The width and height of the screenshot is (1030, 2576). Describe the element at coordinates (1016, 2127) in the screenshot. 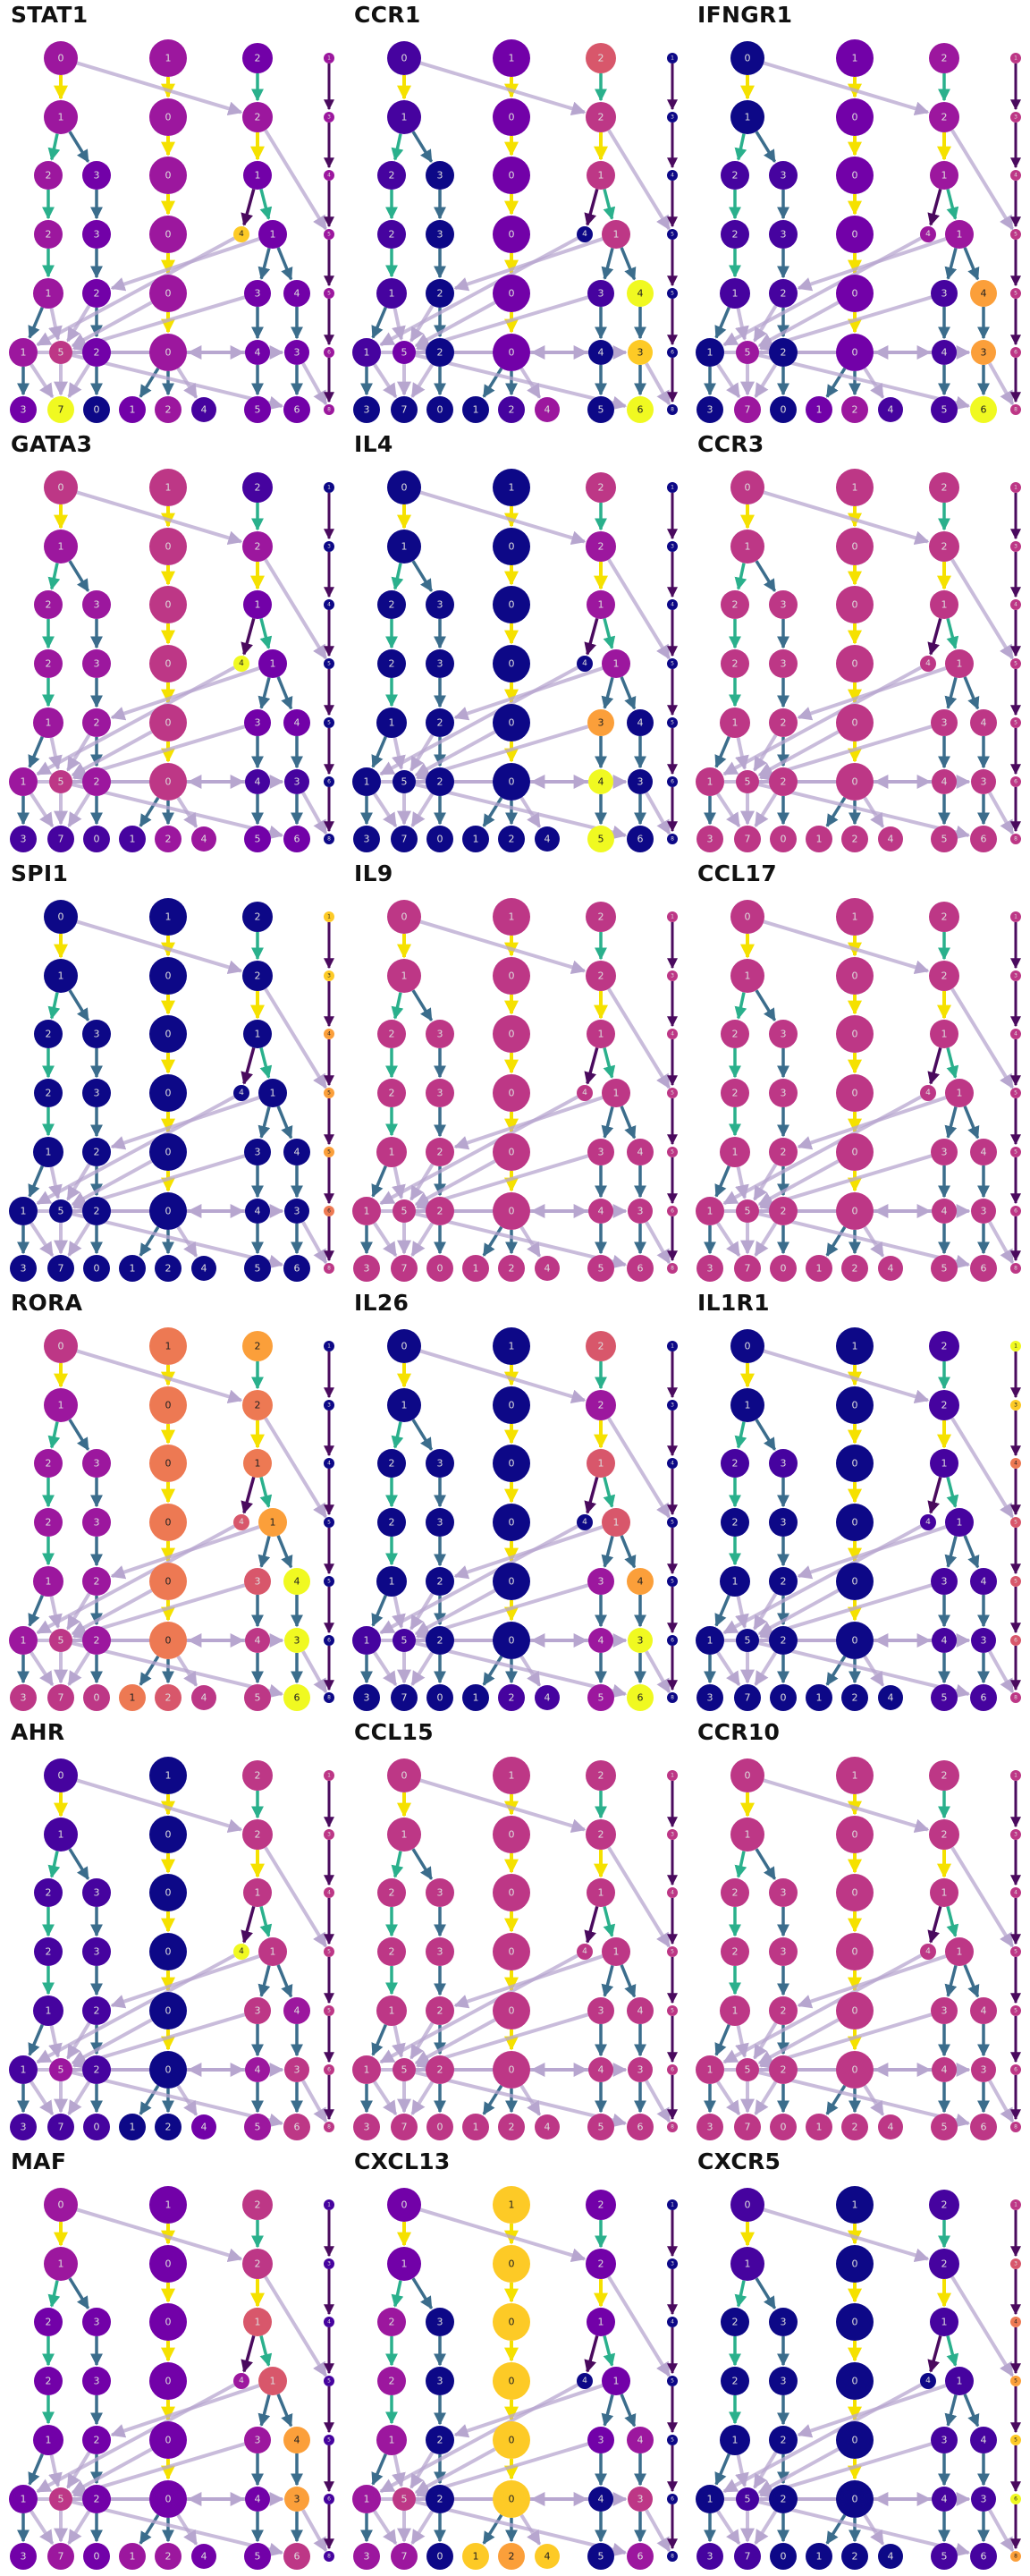

I see `side-node-label: 8` at that location.